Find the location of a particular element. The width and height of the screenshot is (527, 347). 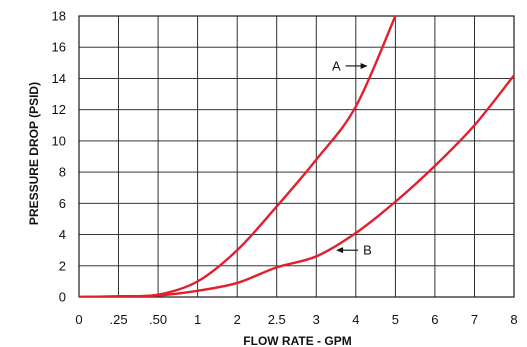

x-tick-label: 1 is located at coordinates (197, 319).